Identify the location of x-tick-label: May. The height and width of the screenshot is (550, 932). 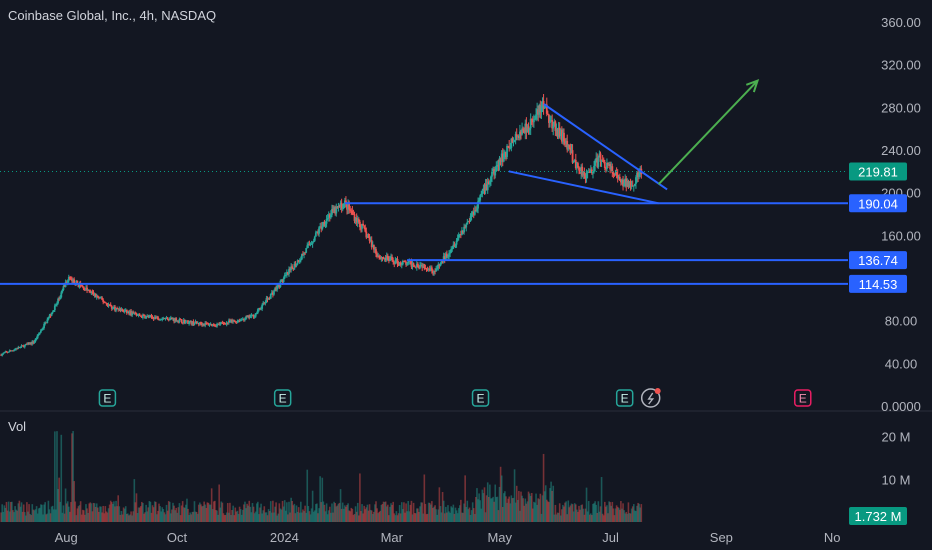
(499, 537).